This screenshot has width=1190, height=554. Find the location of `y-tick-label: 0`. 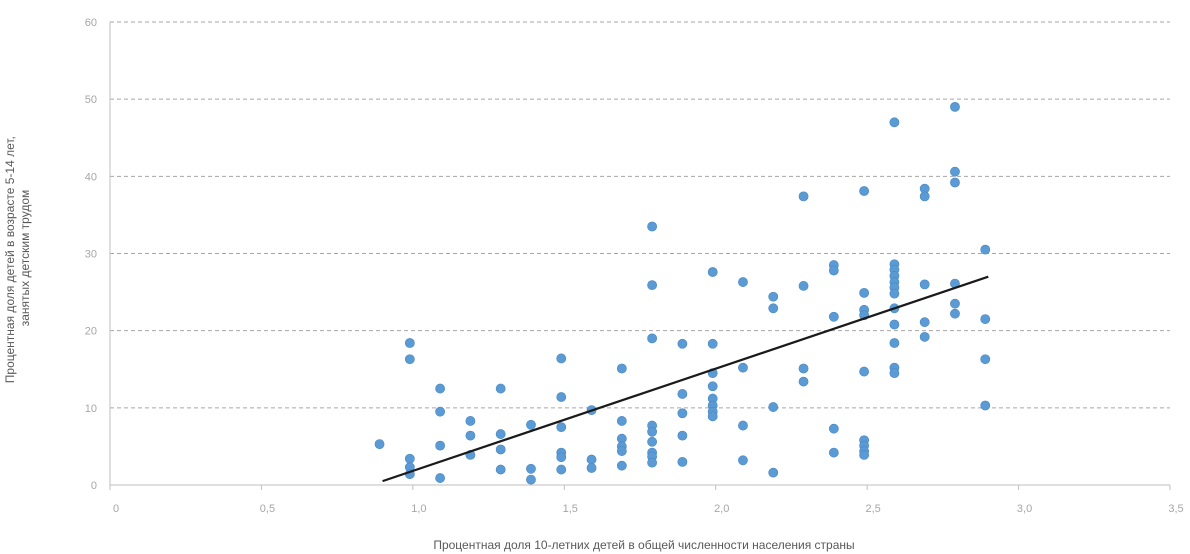

y-tick-label: 0 is located at coordinates (94, 486).